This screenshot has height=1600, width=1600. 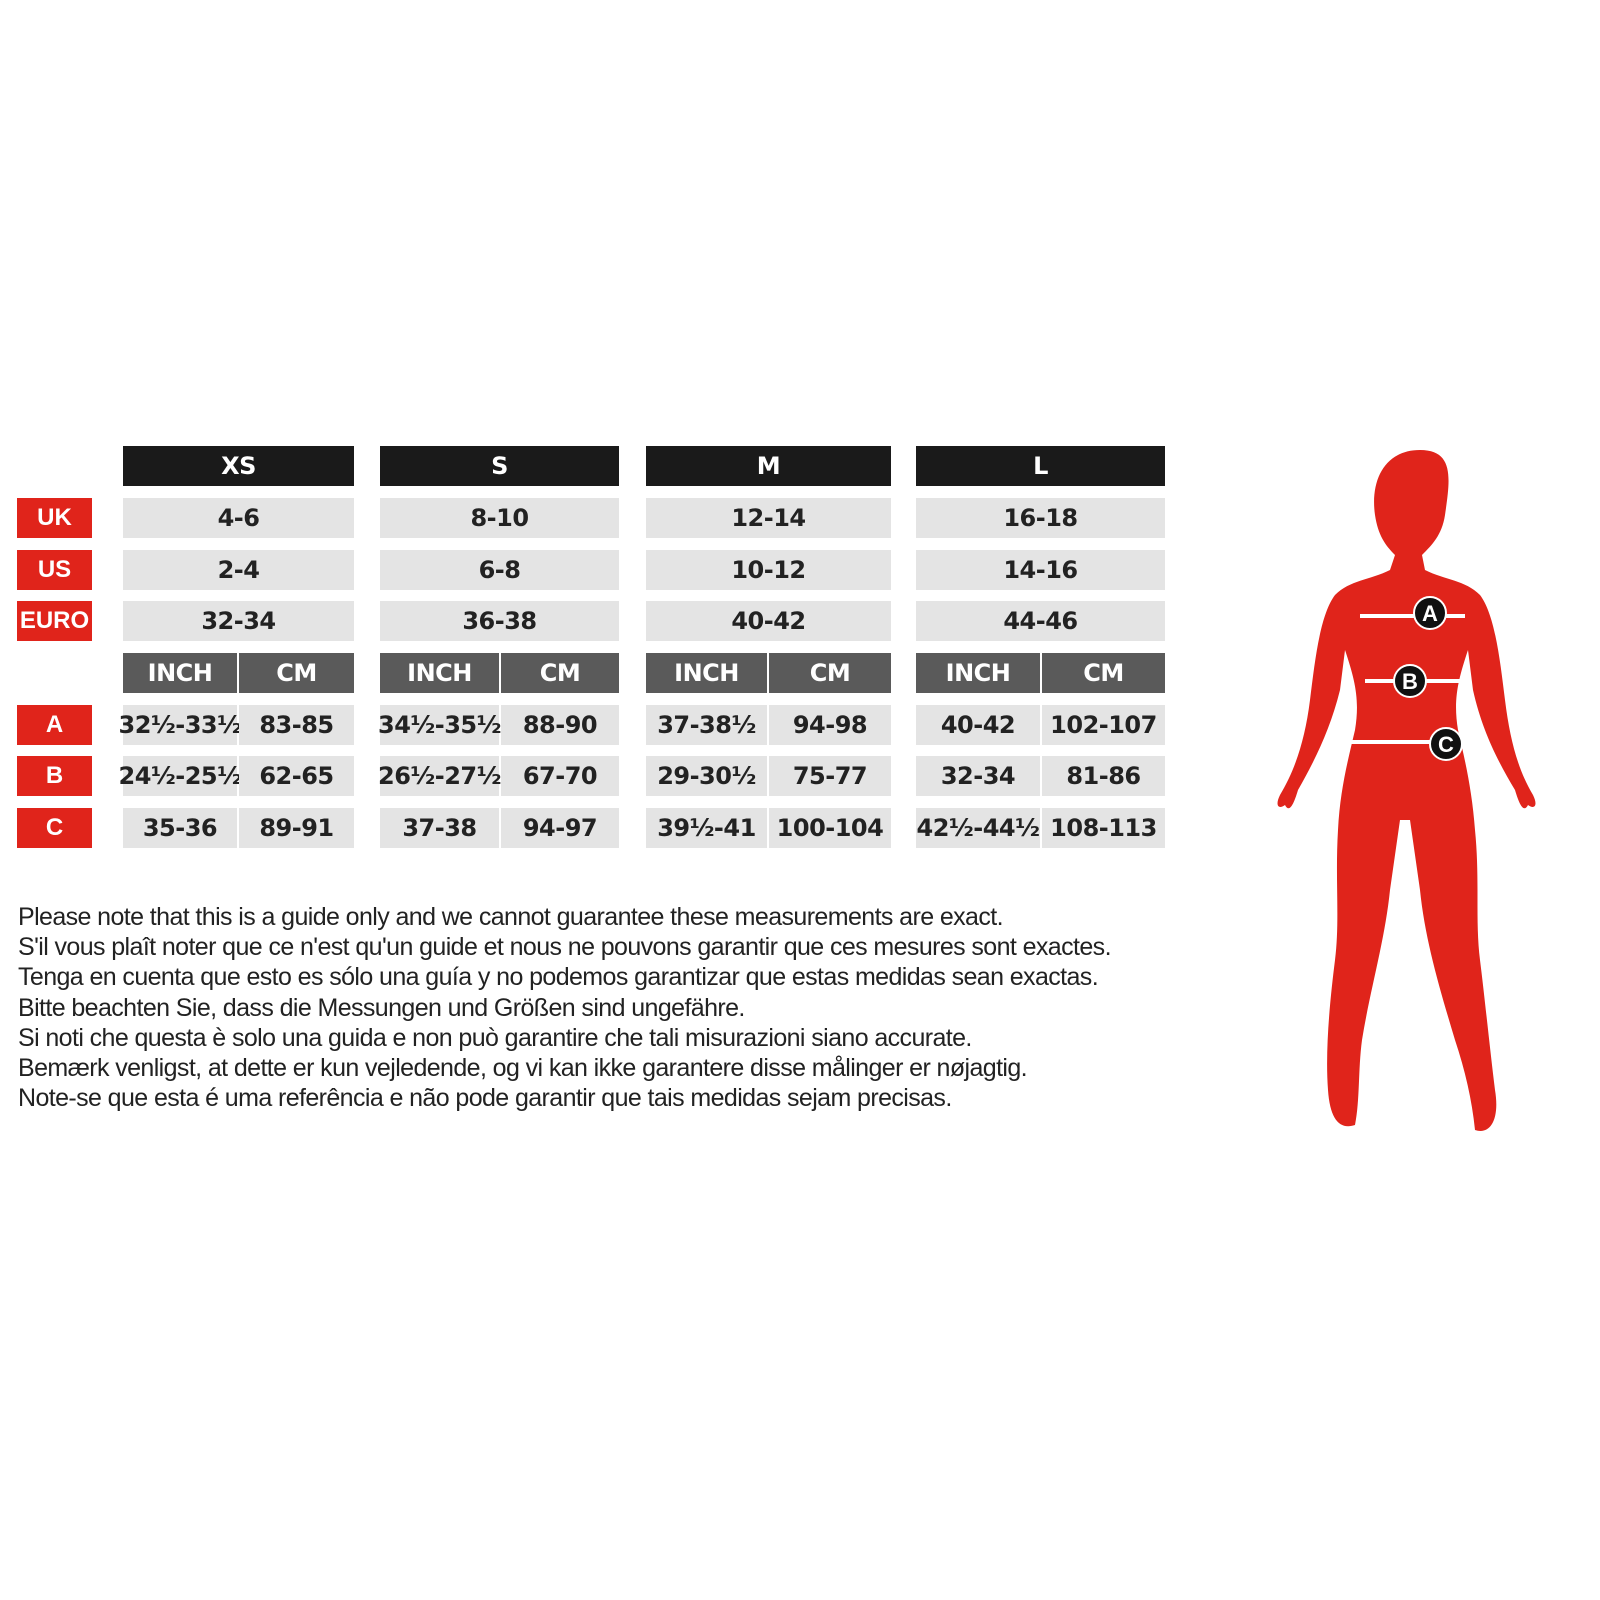 I want to click on measure-a-cm-cell: 94-98, so click(x=830, y=725).